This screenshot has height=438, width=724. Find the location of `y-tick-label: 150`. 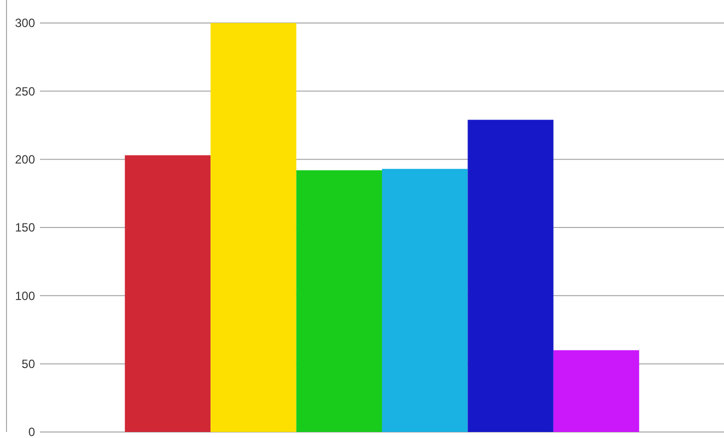

y-tick-label: 150 is located at coordinates (25, 227).